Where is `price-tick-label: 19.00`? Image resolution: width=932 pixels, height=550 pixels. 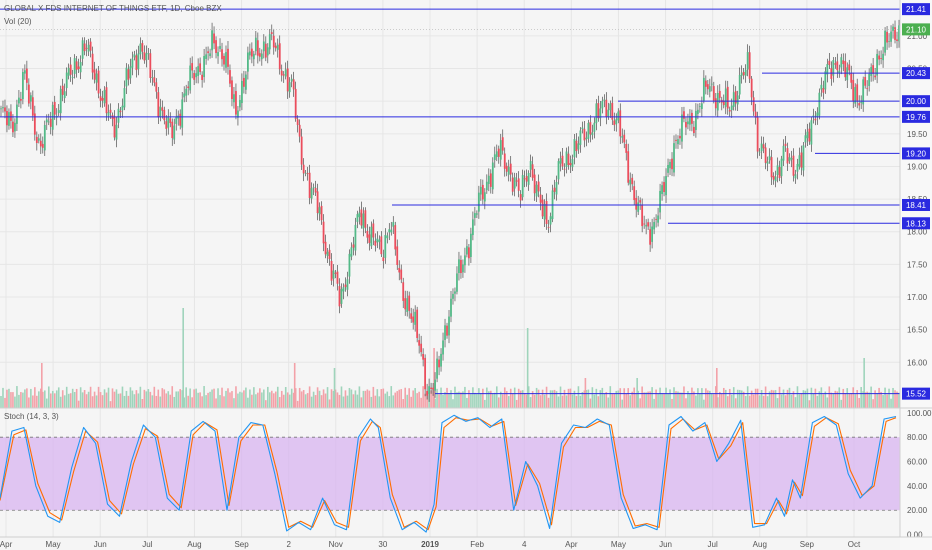
price-tick-label: 19.00 is located at coordinates (917, 166).